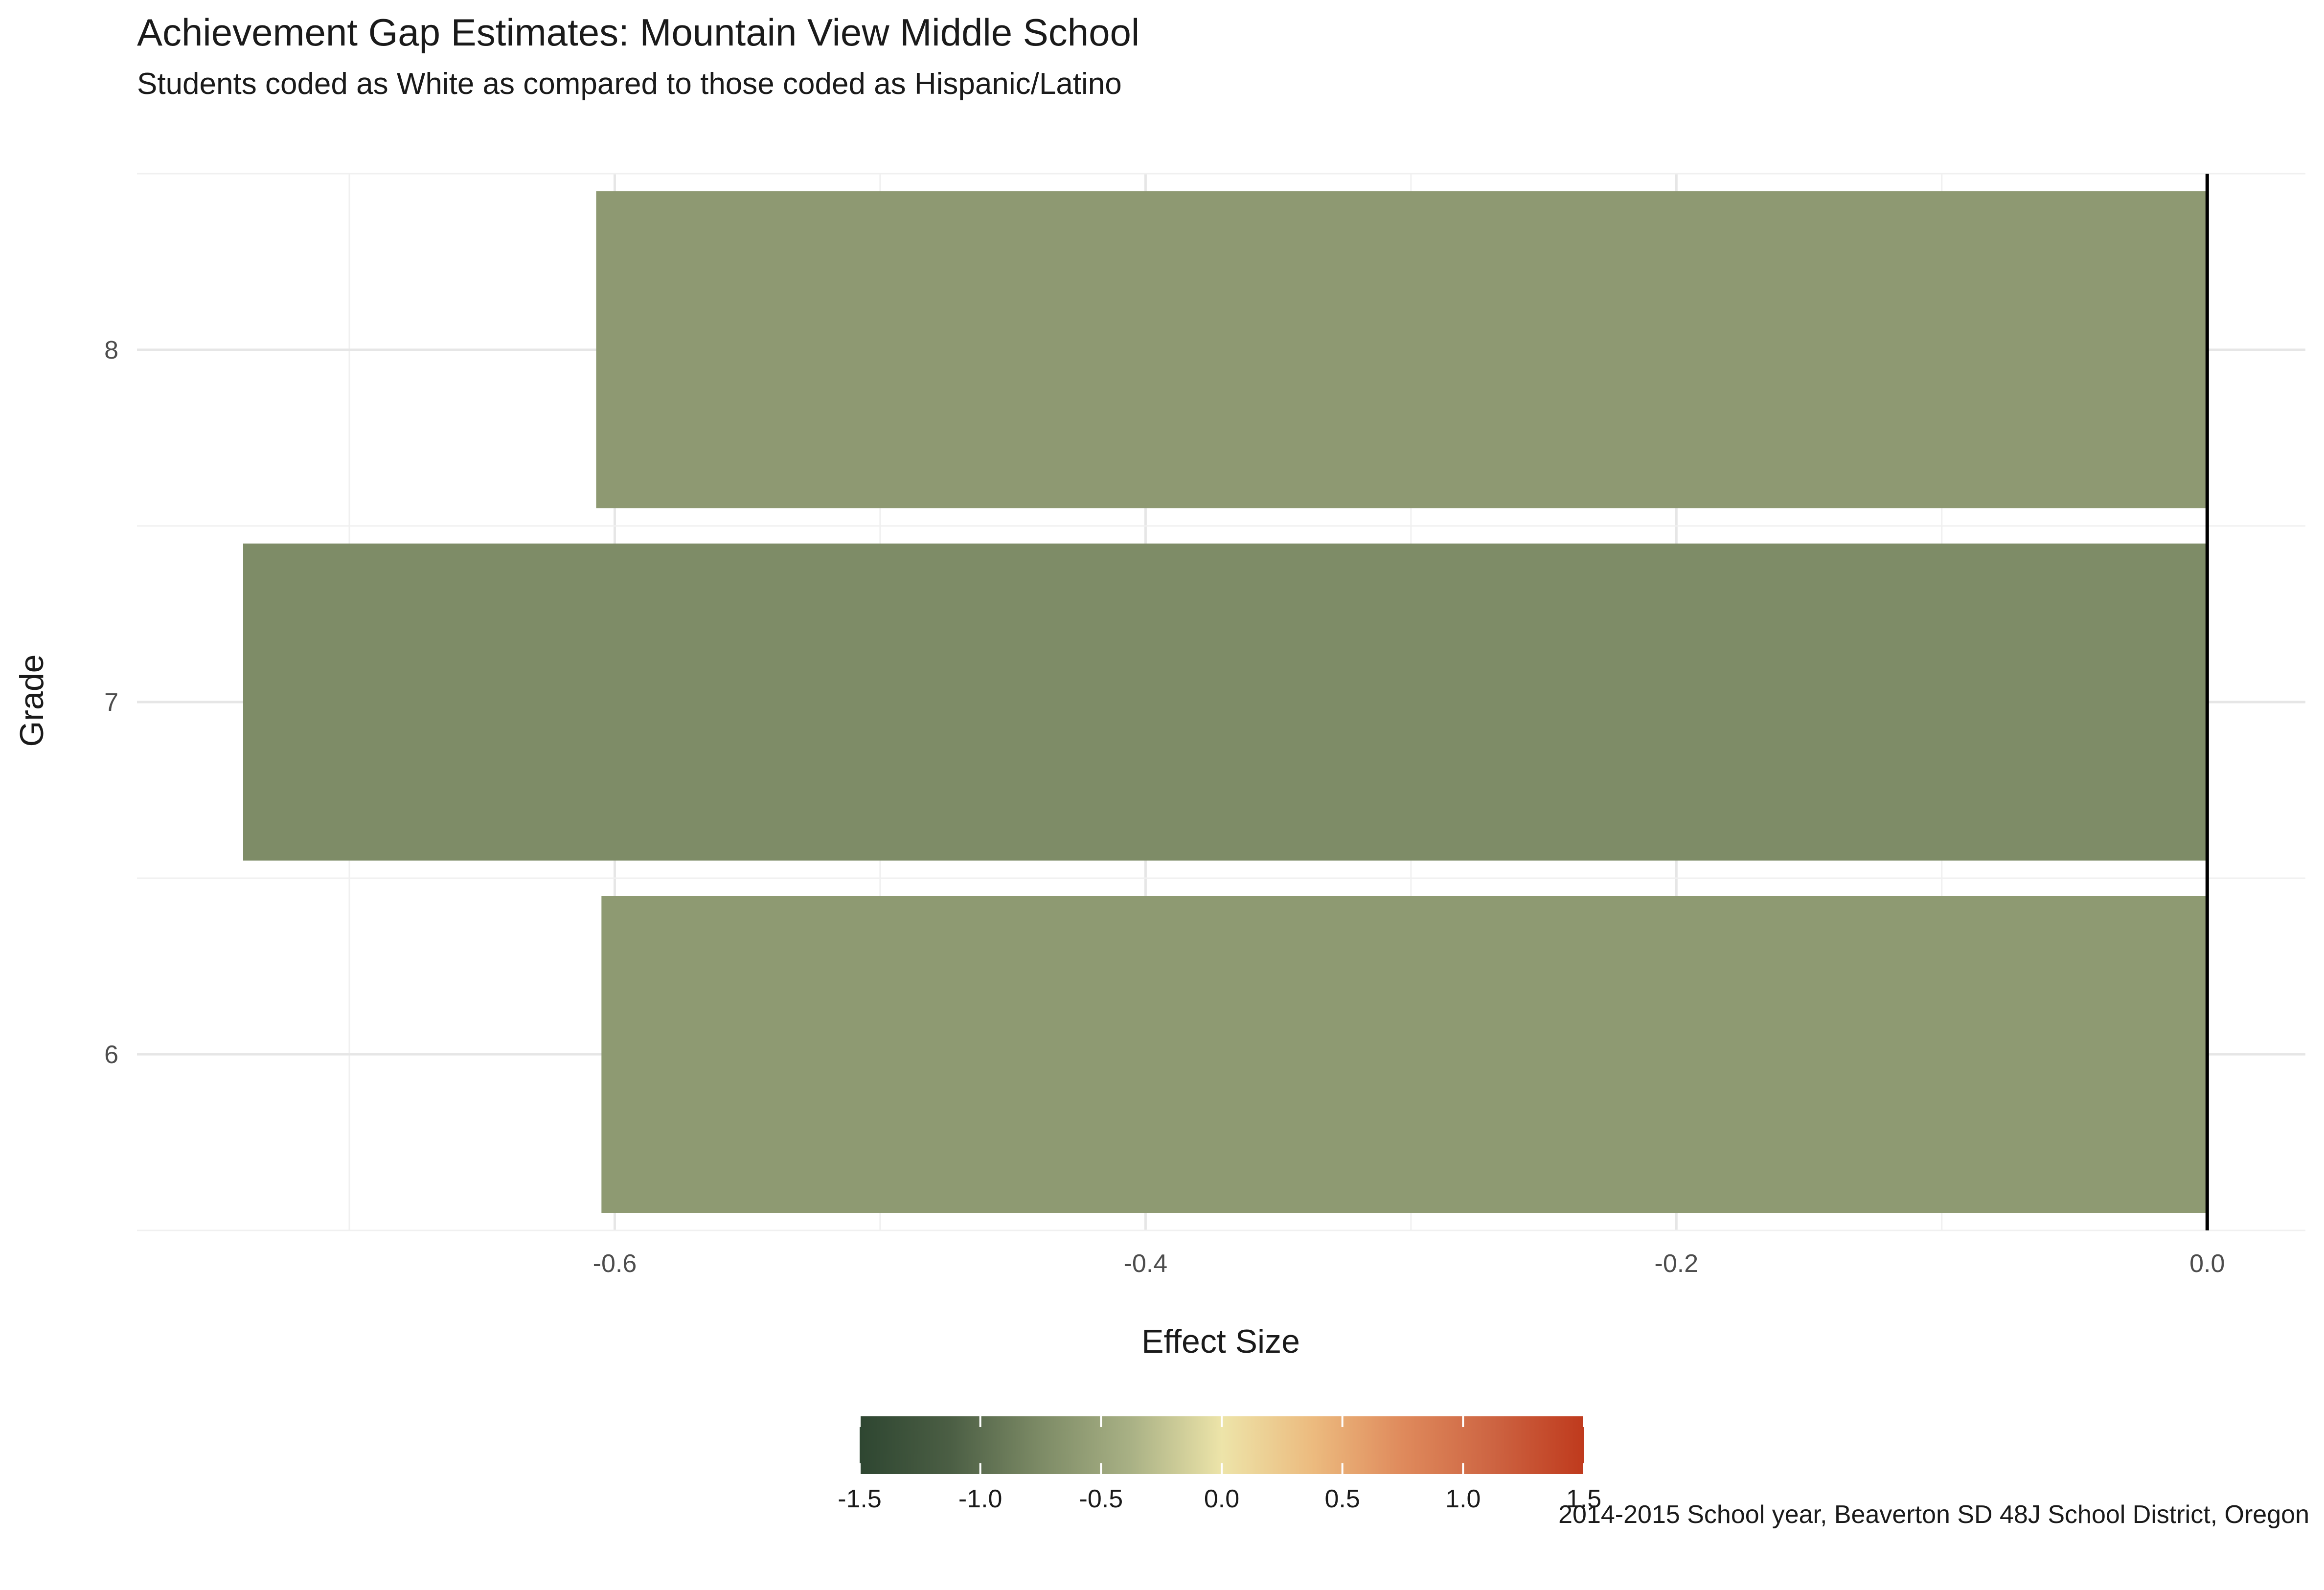 This screenshot has height=1590, width=2324. What do you see at coordinates (111, 350) in the screenshot?
I see `y-tick-label-grade-8: 8` at bounding box center [111, 350].